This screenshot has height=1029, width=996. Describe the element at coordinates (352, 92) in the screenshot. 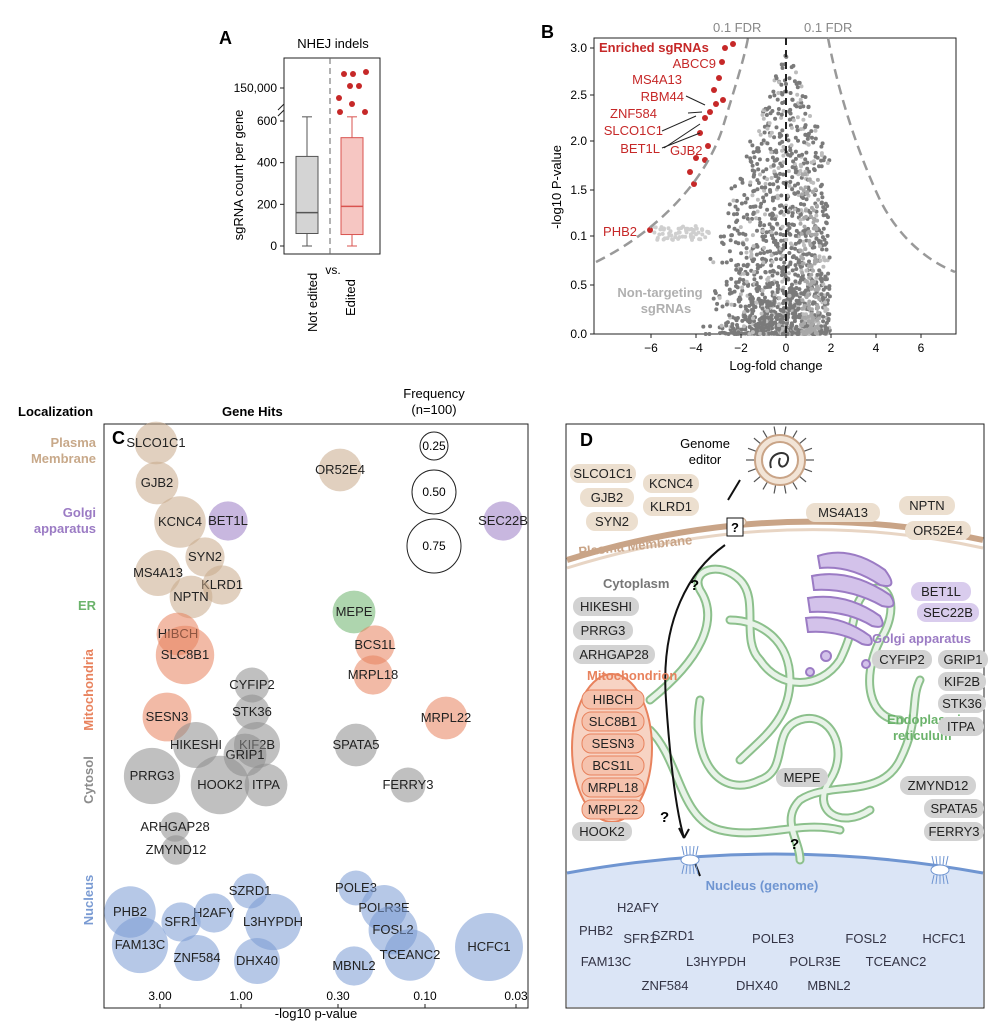

I see `panel-a-outliers` at that location.